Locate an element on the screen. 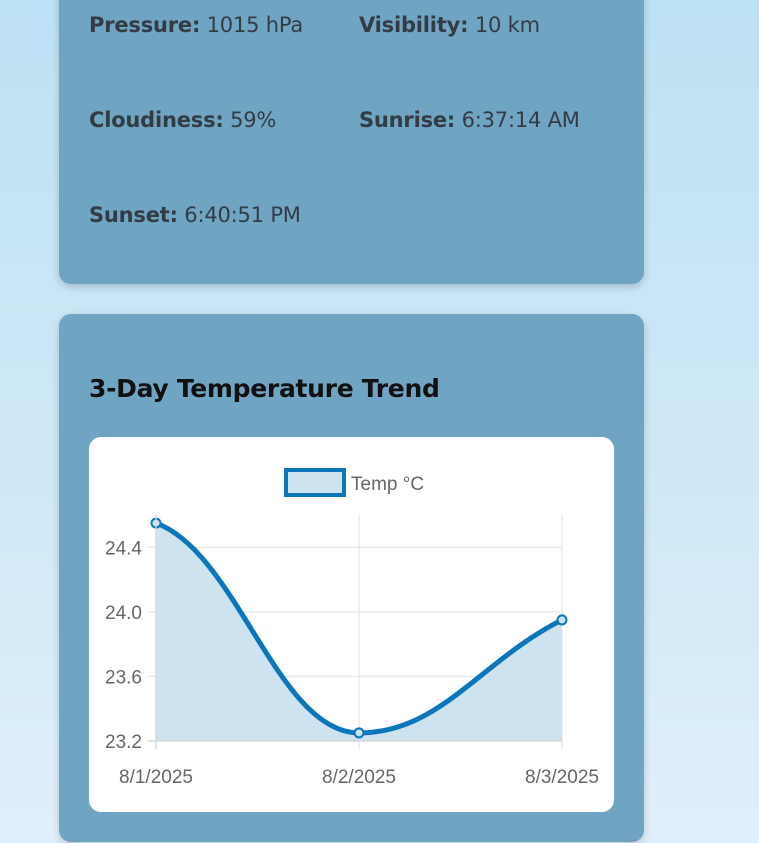 This screenshot has height=843, width=759. visibility-label: Visibility: is located at coordinates (414, 25).